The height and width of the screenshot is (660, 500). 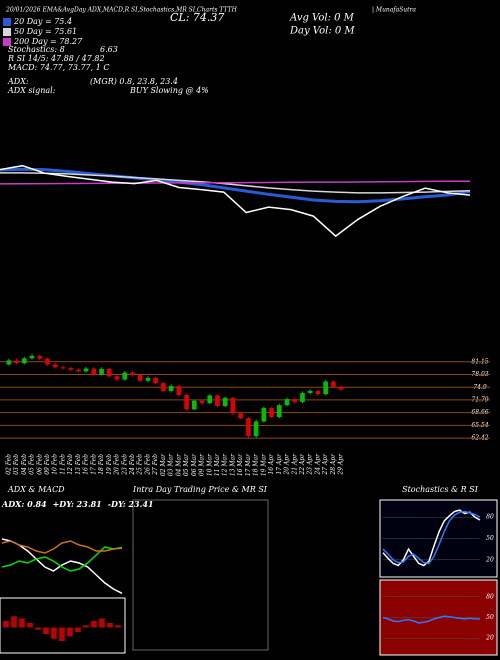 I want to click on legend-label: -DY: 23.41, so click(x=131, y=504).